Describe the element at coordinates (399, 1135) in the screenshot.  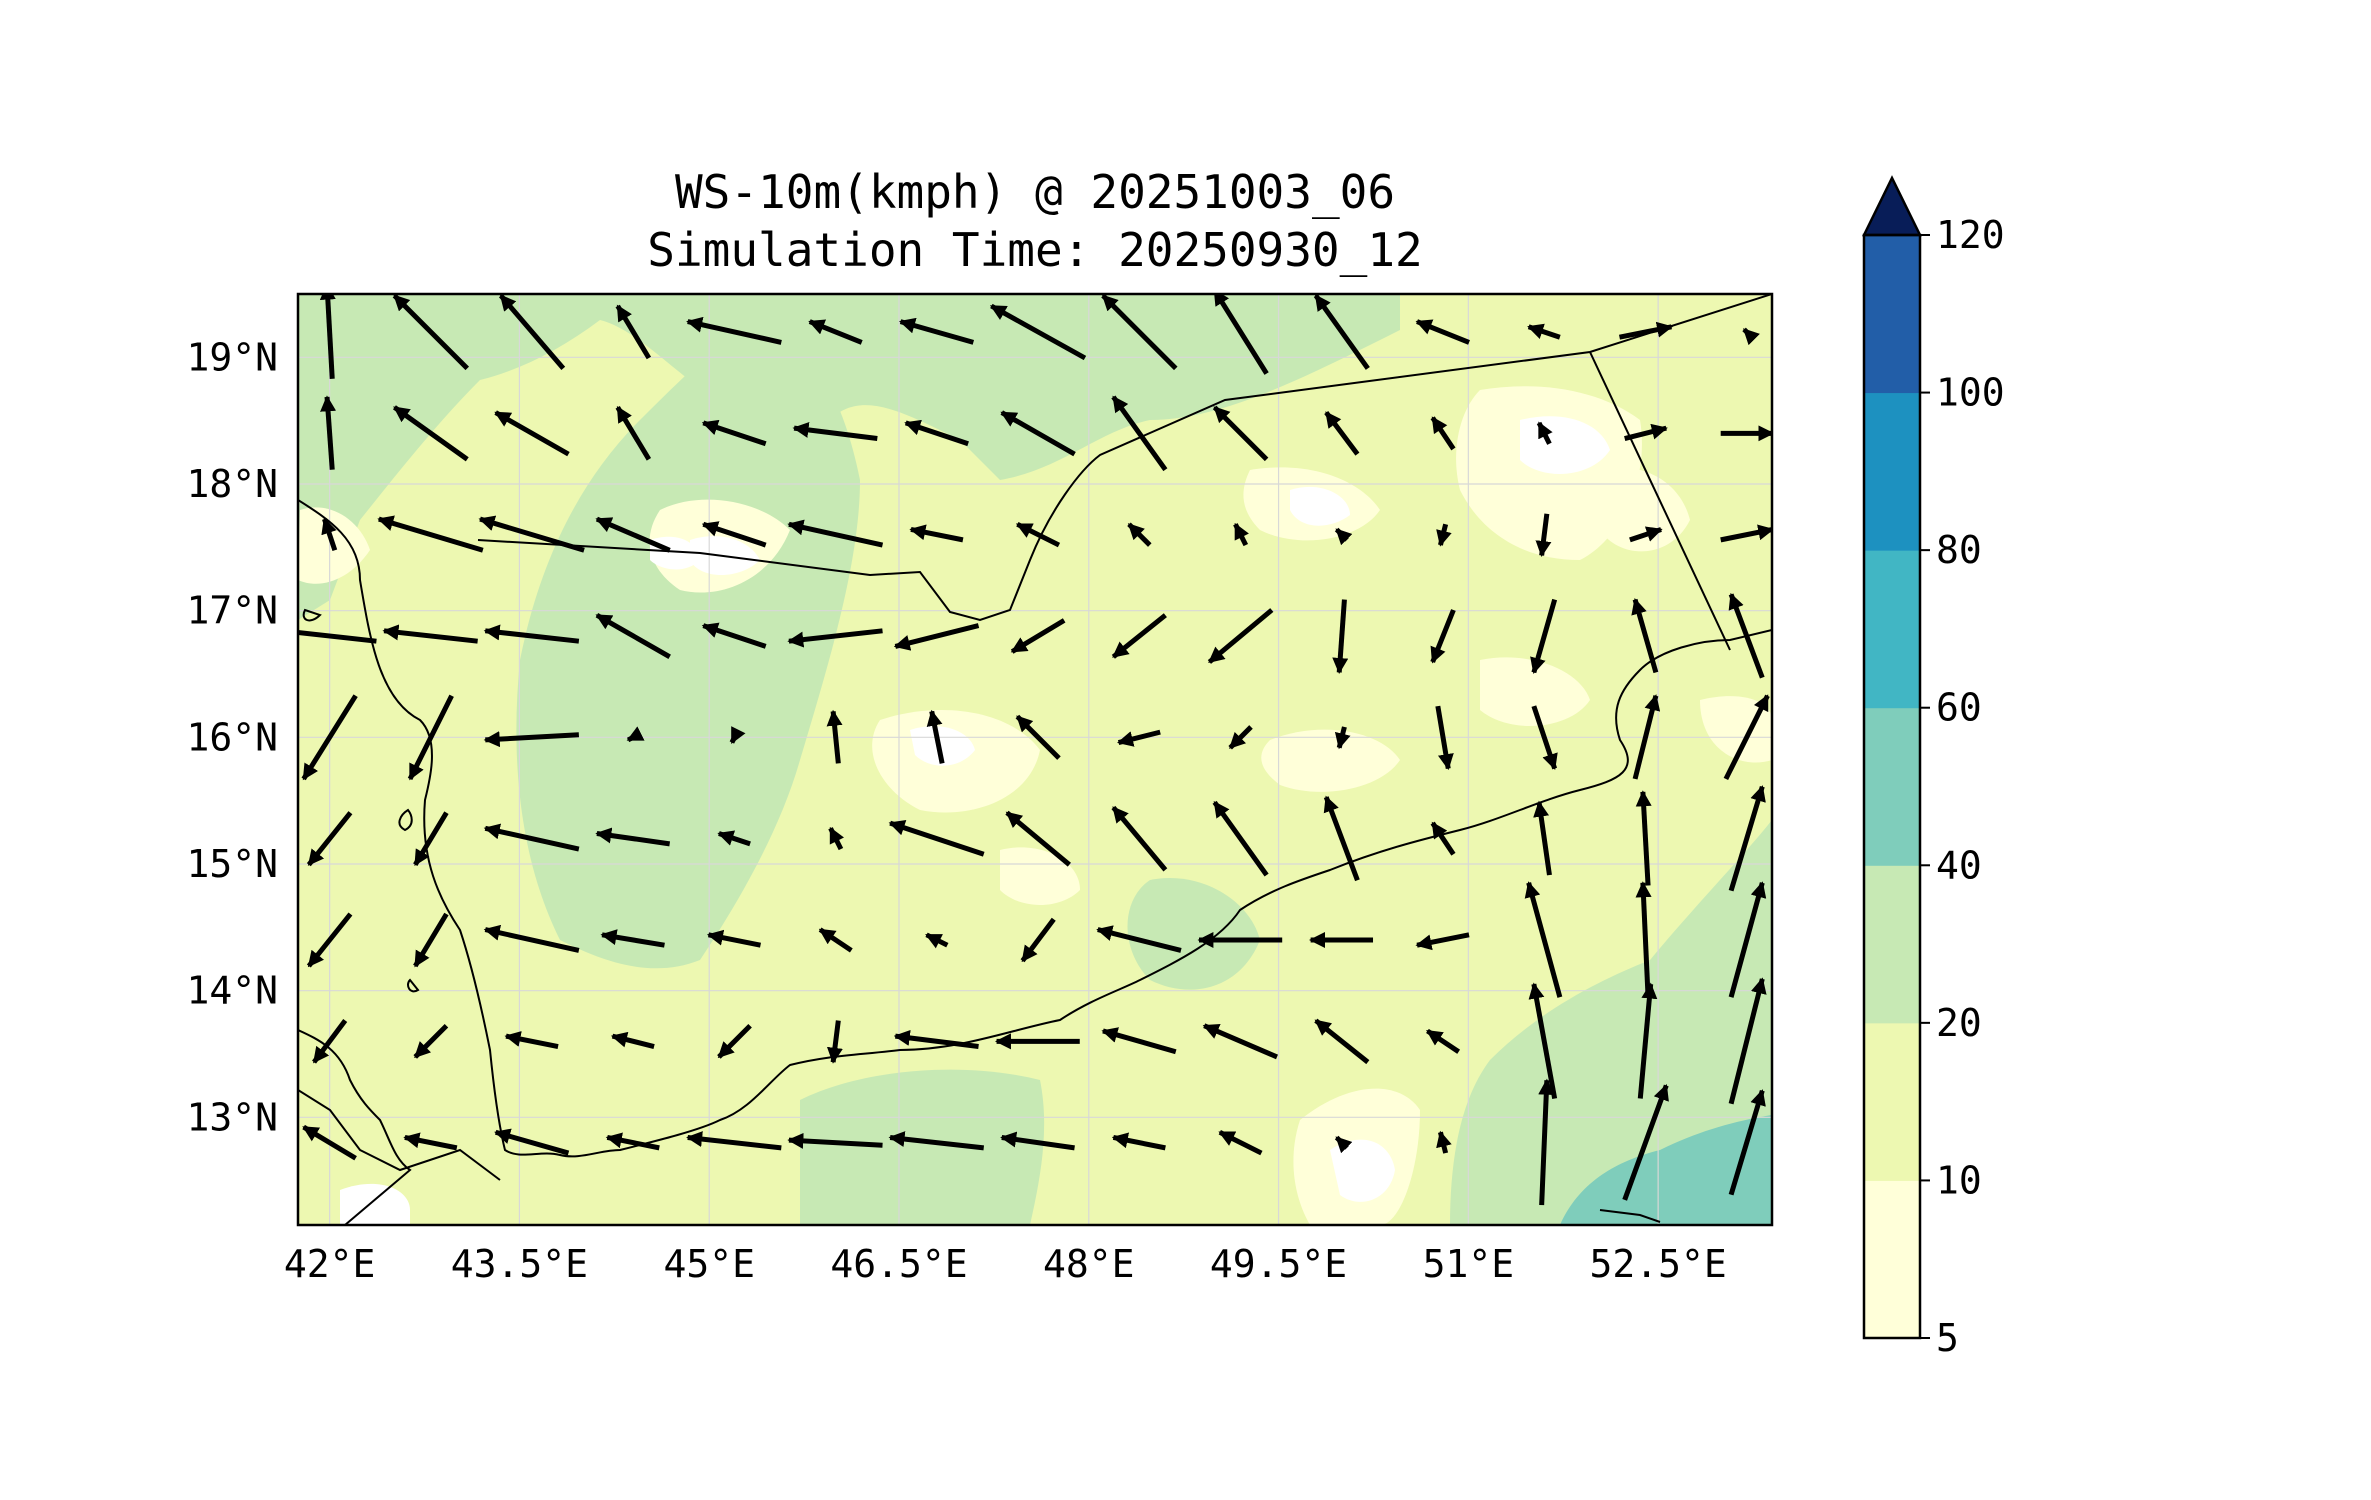
I see `border-eritrea-ethiopia` at that location.